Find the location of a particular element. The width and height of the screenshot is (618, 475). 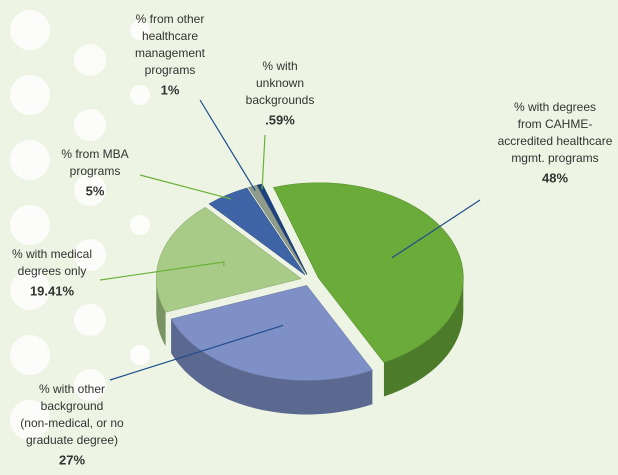

slice-label: % with other is located at coordinates (72, 389).